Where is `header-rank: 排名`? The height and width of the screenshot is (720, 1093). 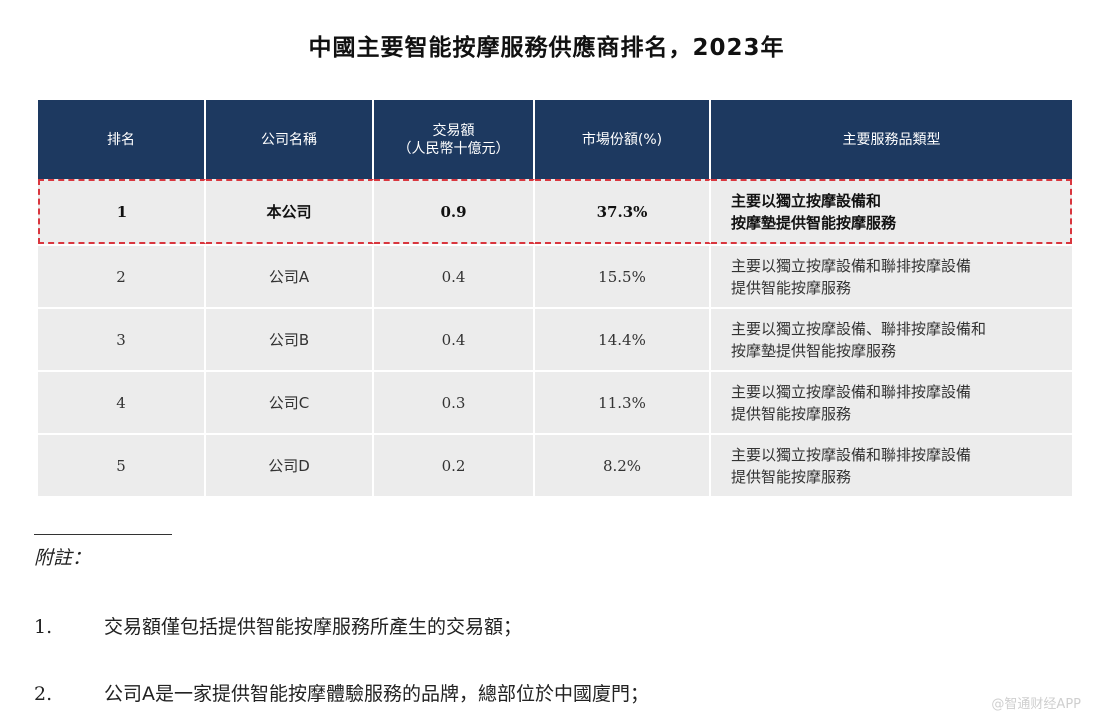 header-rank: 排名 is located at coordinates (122, 139).